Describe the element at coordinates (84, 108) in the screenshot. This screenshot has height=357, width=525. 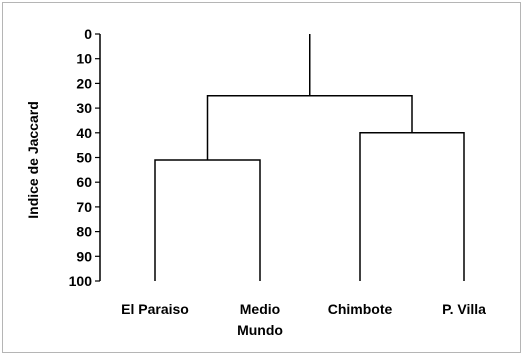
I see `y-tick-label: 30` at that location.